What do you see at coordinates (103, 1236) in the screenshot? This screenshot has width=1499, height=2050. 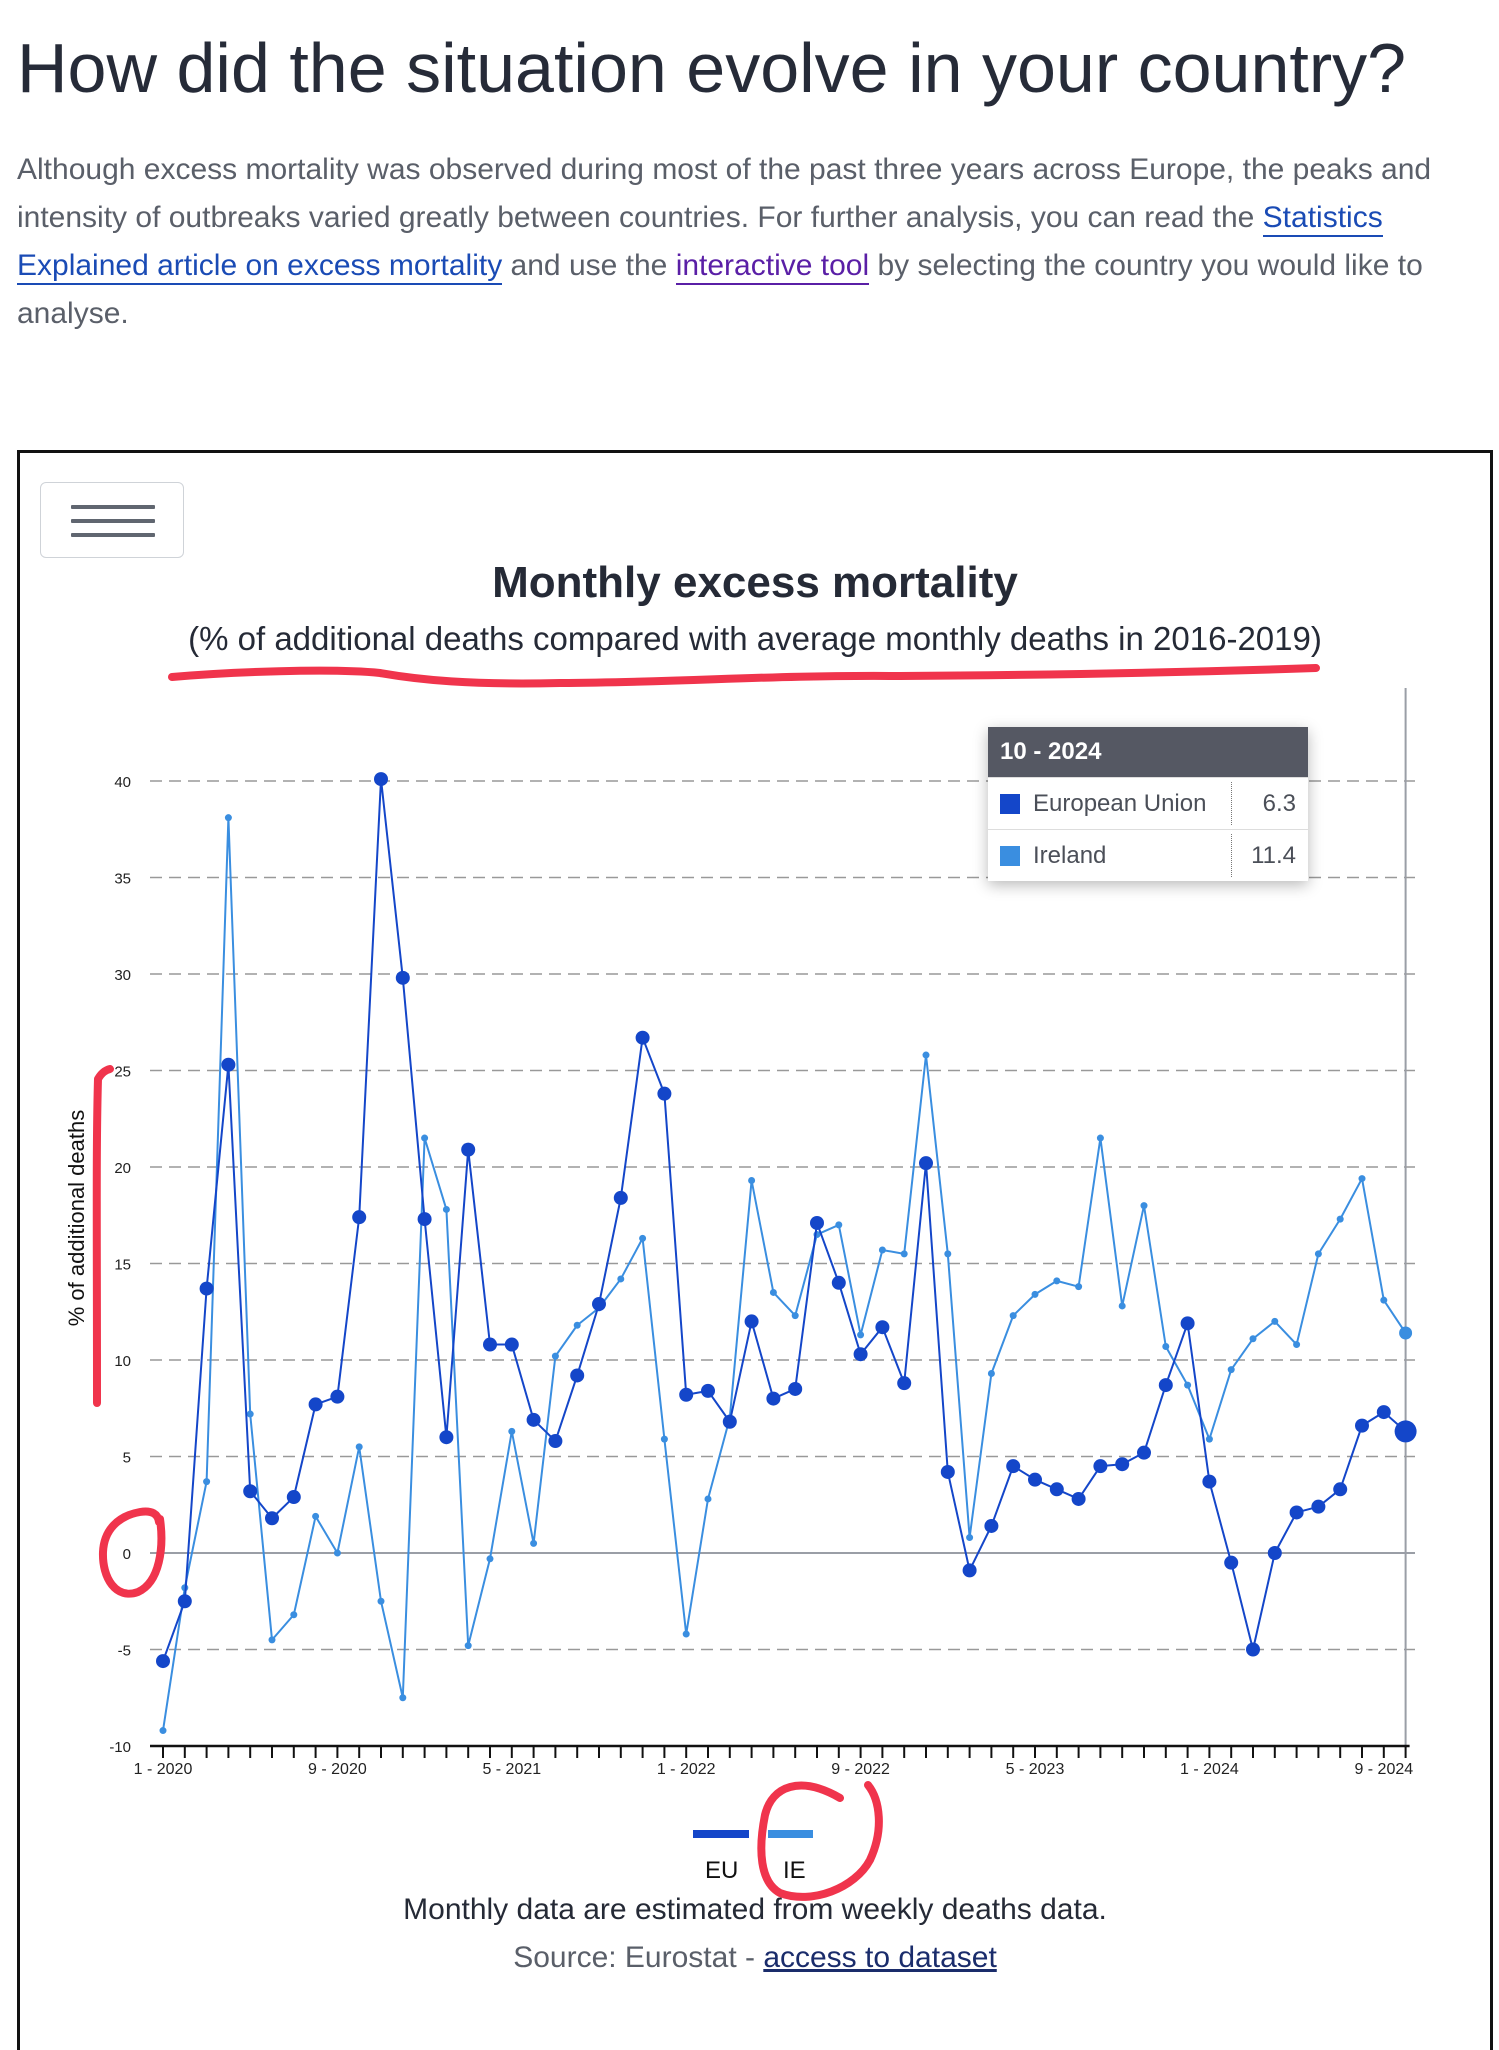 I see `bracket-annotation` at bounding box center [103, 1236].